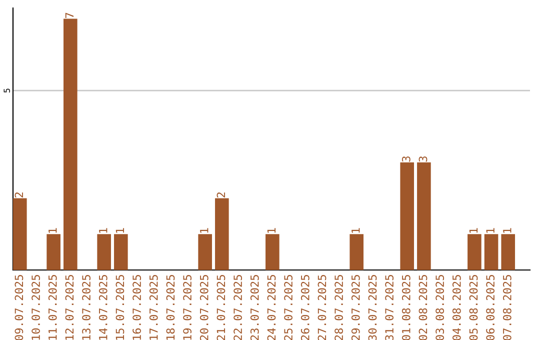  What do you see at coordinates (322, 307) in the screenshot?
I see `x-tick-label: 27.07.2025` at bounding box center [322, 307].